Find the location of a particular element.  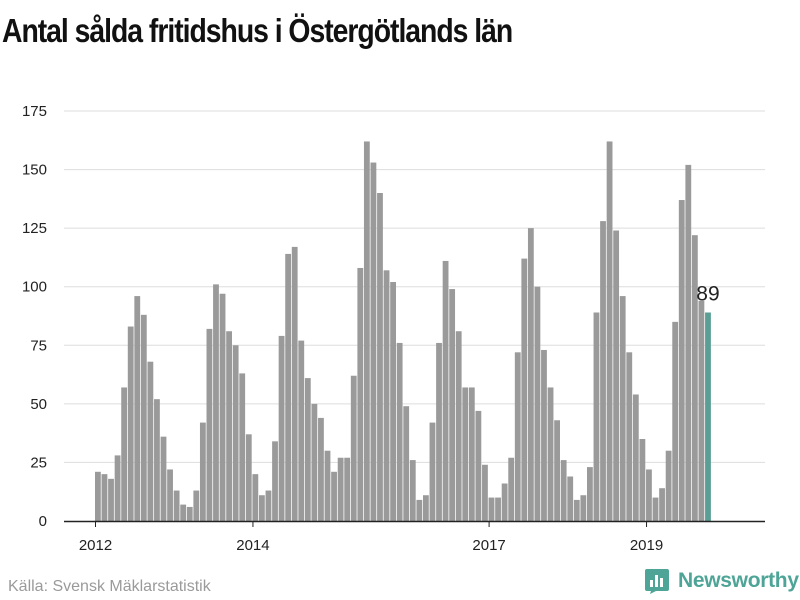

y-tick-label: 0 is located at coordinates (43, 521).